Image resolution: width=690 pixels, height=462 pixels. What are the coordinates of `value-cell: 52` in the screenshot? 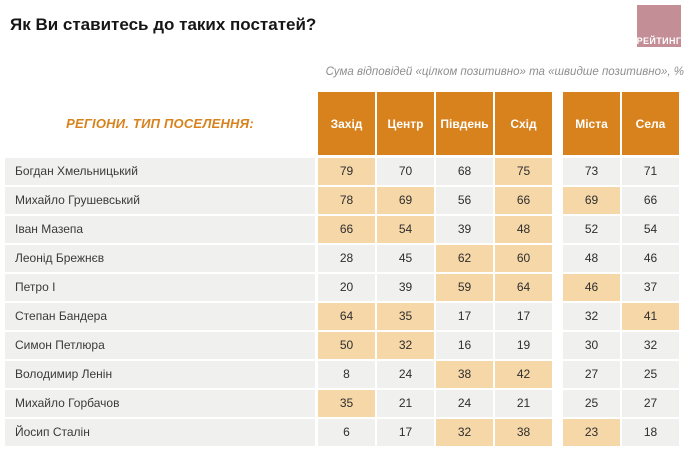 It's located at (591, 229).